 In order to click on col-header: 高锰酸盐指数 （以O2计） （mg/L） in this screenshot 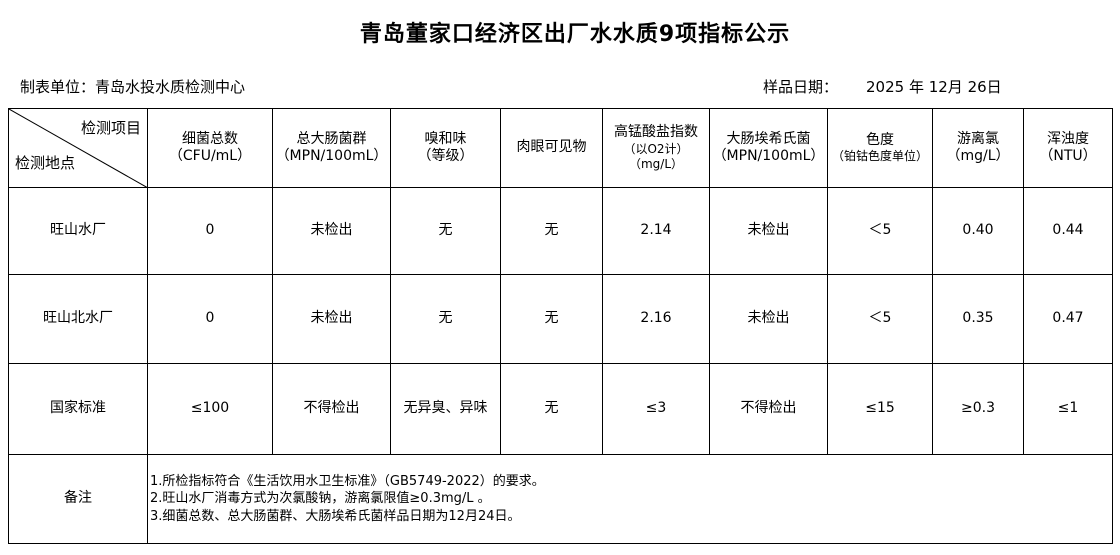, I will do `click(656, 148)`.